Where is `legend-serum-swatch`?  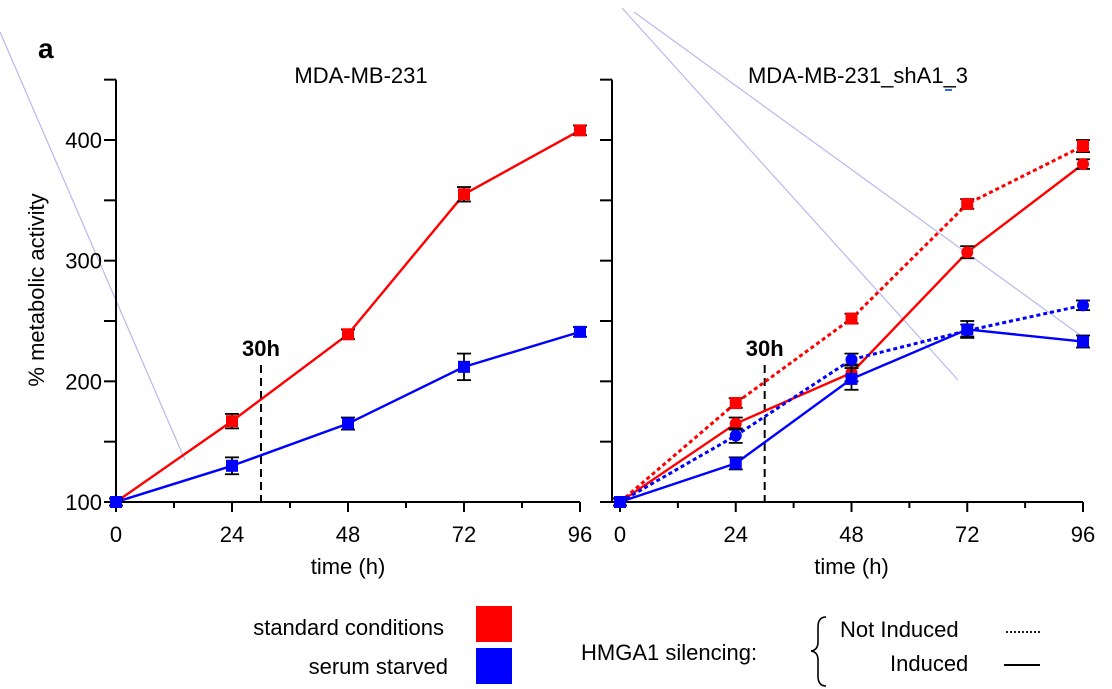
legend-serum-swatch is located at coordinates (494, 666).